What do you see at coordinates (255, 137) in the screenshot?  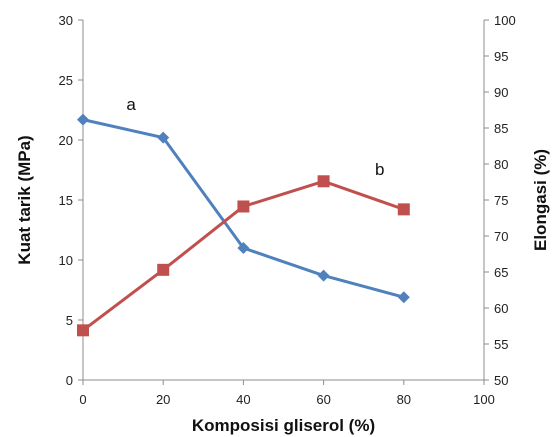 I see `annotations: ab` at bounding box center [255, 137].